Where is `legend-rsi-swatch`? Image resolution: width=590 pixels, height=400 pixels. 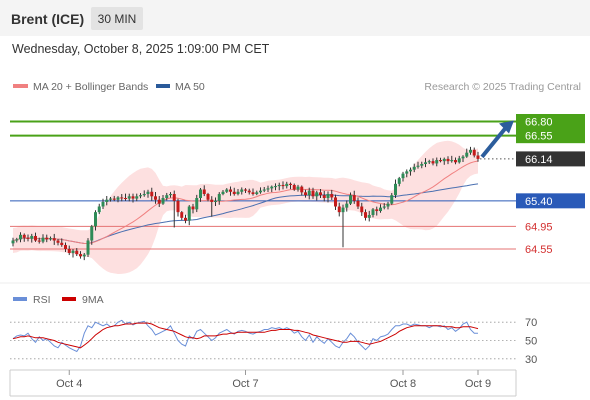
legend-rsi-swatch is located at coordinates (20, 299).